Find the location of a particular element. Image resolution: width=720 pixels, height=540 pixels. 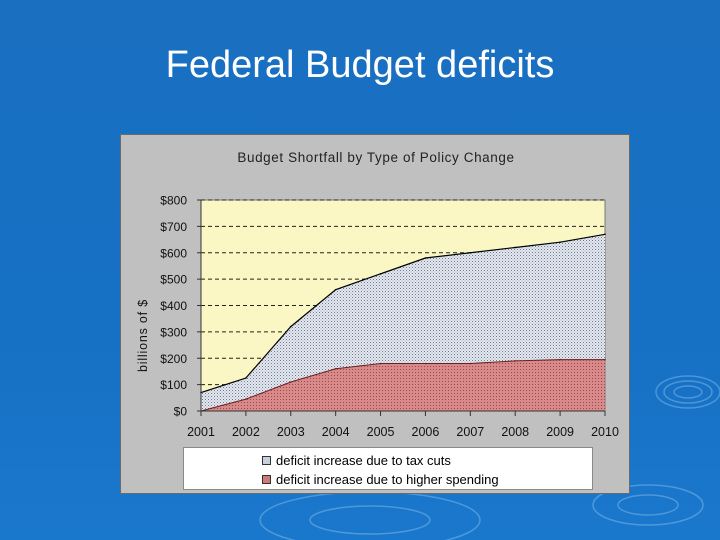

legend-label-spending: deficit increase due to higher spending is located at coordinates (387, 479).